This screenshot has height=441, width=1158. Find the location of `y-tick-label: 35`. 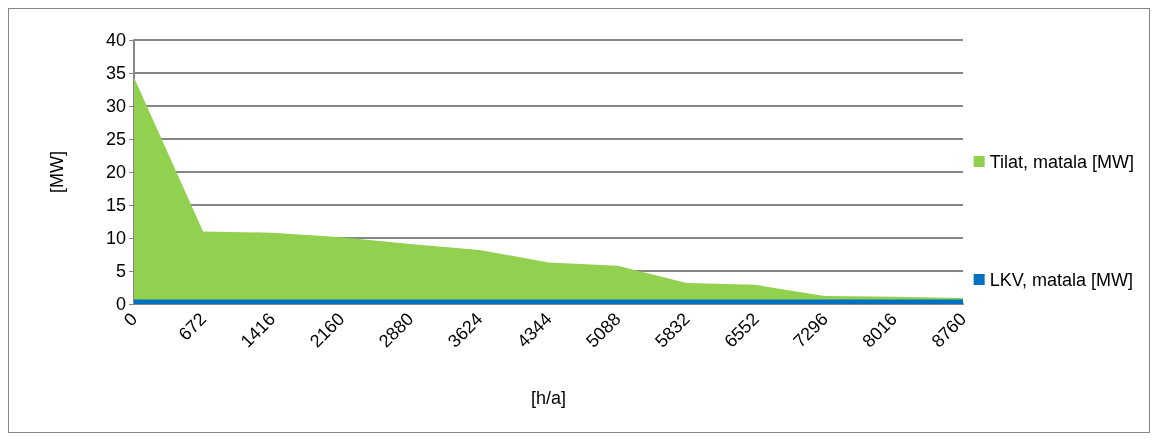

y-tick-label: 35 is located at coordinates (115, 73).